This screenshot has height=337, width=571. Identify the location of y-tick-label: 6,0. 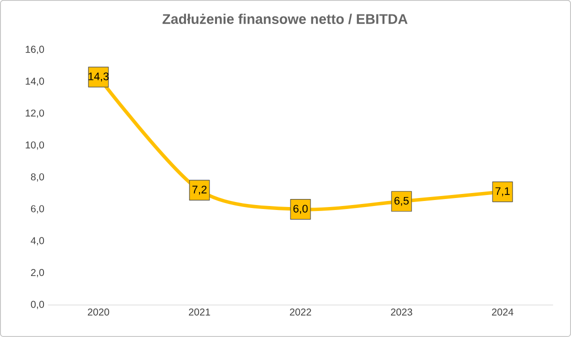
(37, 209).